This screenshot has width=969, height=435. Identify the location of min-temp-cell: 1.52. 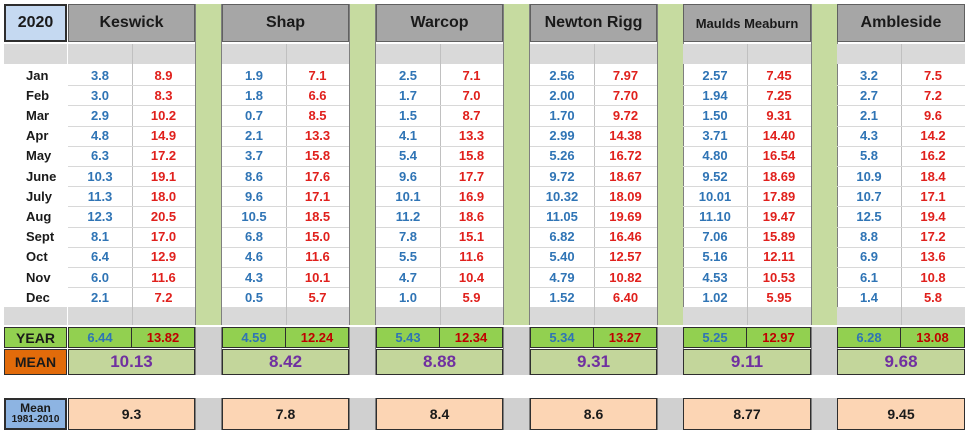
(562, 297).